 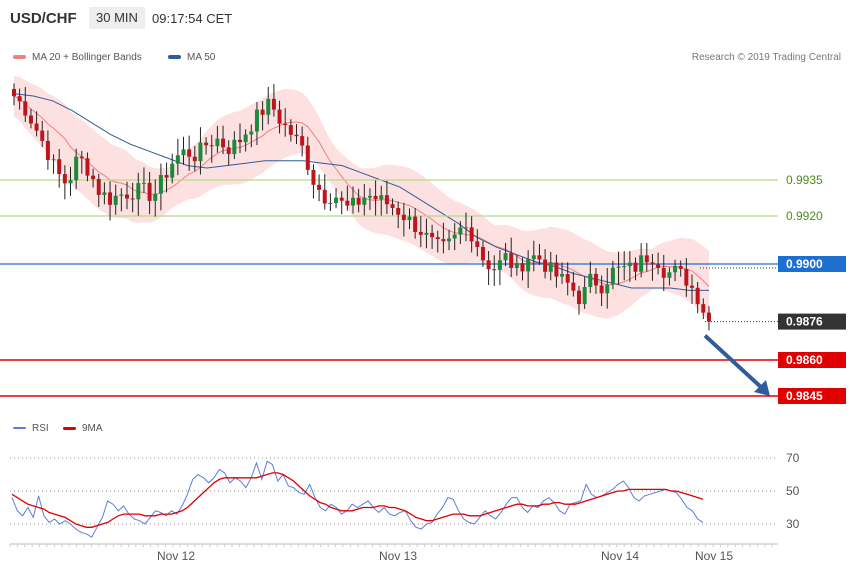 I want to click on x-tick-label: Nov 14, so click(x=620, y=556).